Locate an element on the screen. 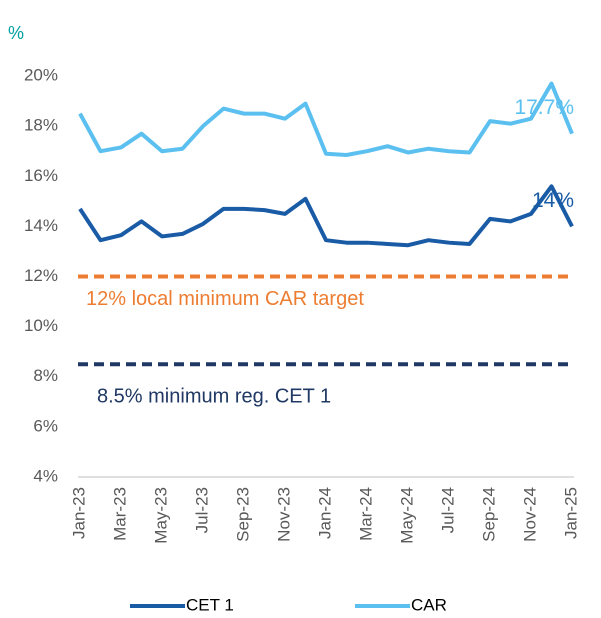 This screenshot has height=618, width=601. x-tick-label: Nov-23 is located at coordinates (283, 514).